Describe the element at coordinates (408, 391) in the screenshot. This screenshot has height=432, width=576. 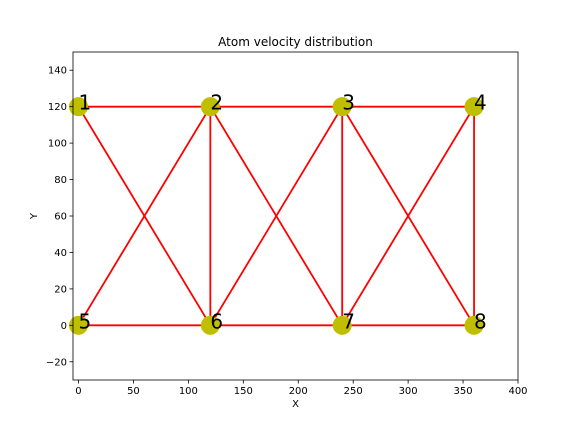
I see `x-tick-label: 300` at that location.